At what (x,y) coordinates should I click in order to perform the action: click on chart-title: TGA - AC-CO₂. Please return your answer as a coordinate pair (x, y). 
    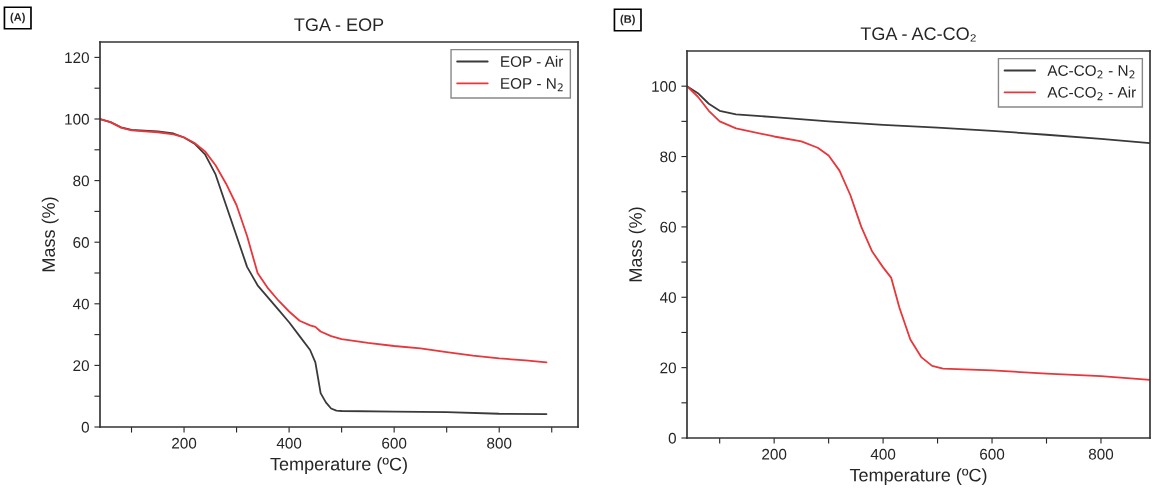
    Looking at the image, I should click on (918, 34).